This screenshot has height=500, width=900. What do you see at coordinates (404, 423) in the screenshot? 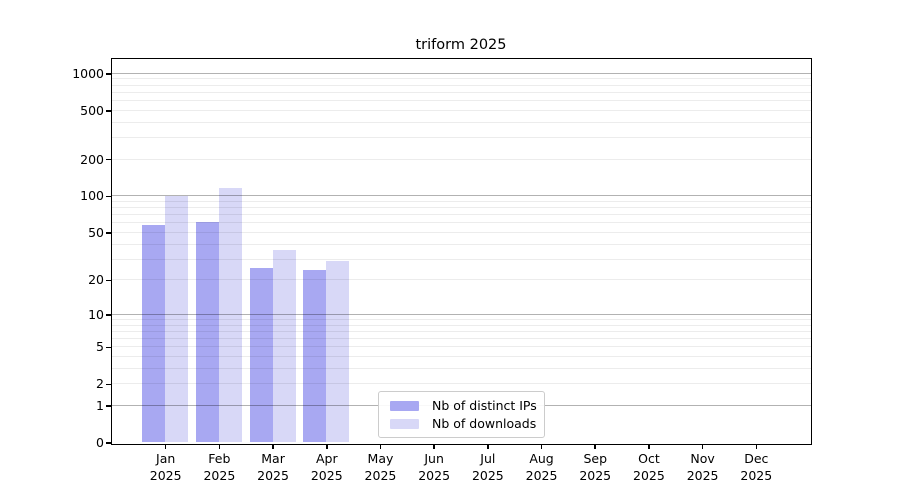
I see `legend-swatch-downloads` at bounding box center [404, 423].